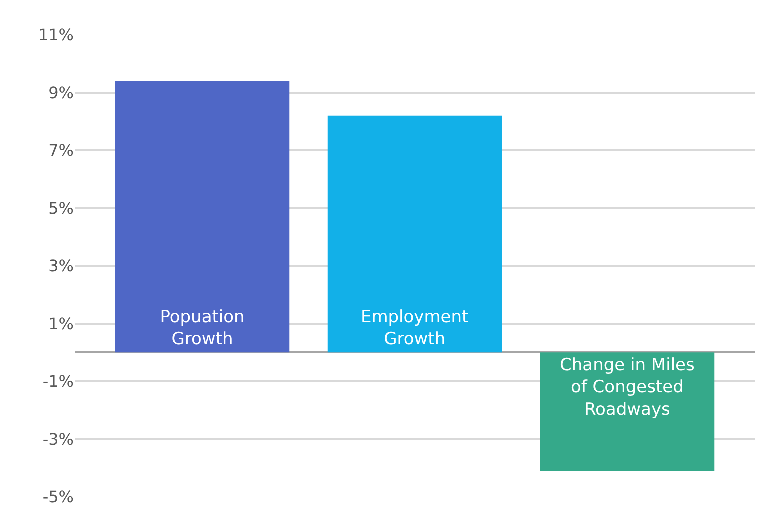 This screenshot has width=780, height=519. Describe the element at coordinates (202, 329) in the screenshot. I see `x-tick-label: Popuation Growth` at that location.